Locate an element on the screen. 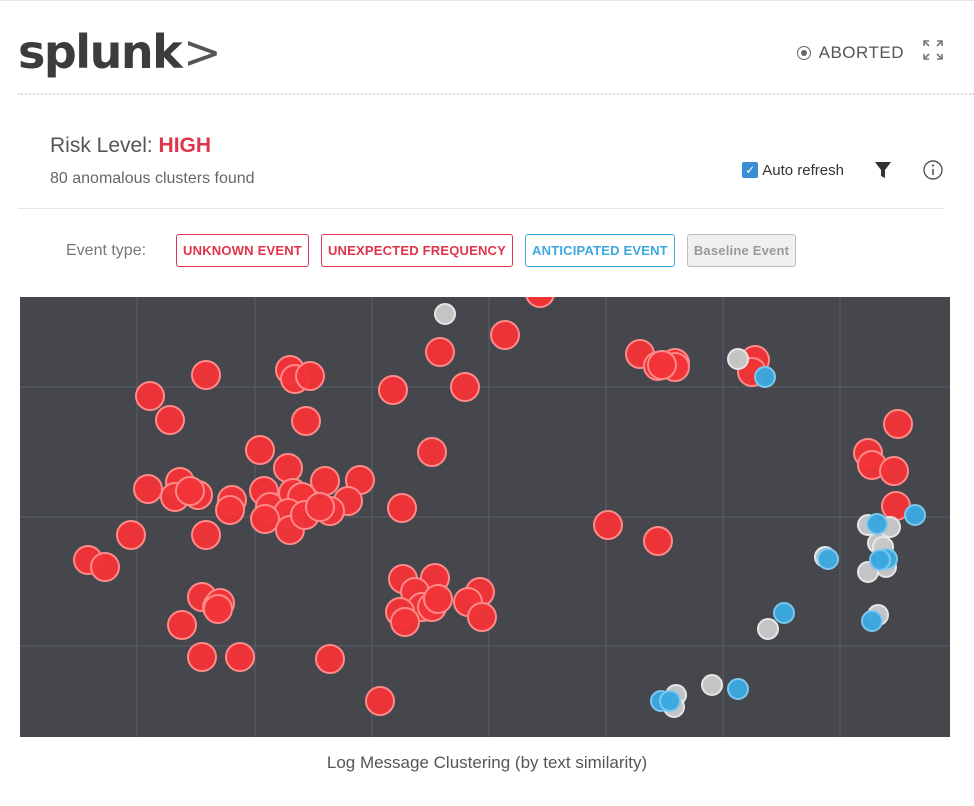  stop-circle-icon is located at coordinates (803, 53).